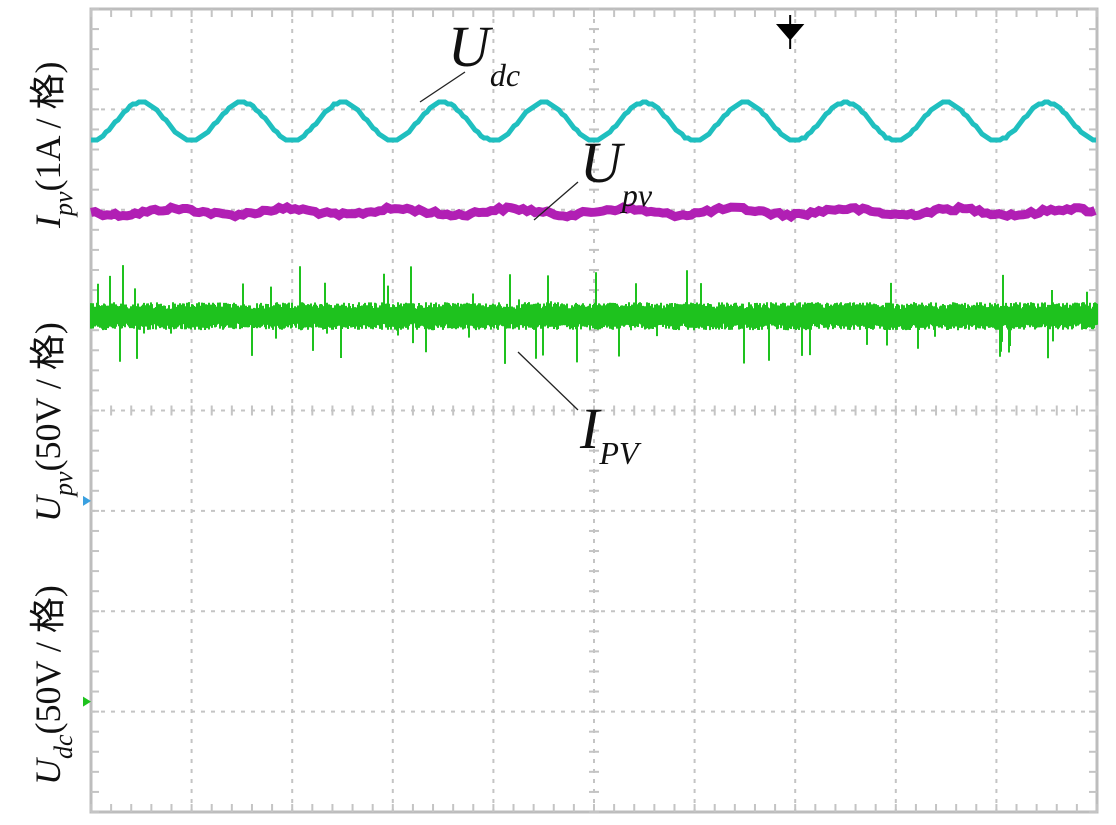  I want to click on y-label-ipv-sub: pv, so click(63, 204).